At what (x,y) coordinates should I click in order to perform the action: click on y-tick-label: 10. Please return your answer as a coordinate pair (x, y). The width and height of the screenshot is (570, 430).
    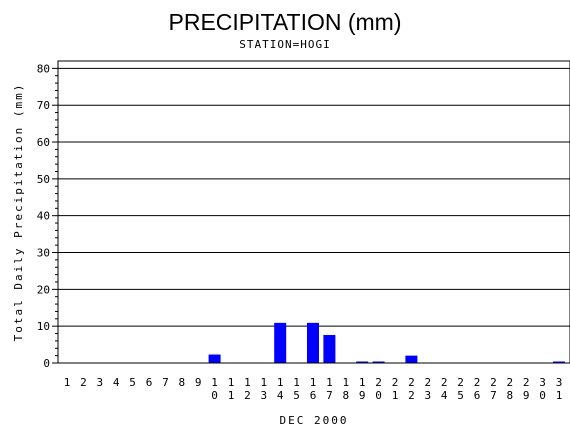
    Looking at the image, I should click on (43, 326).